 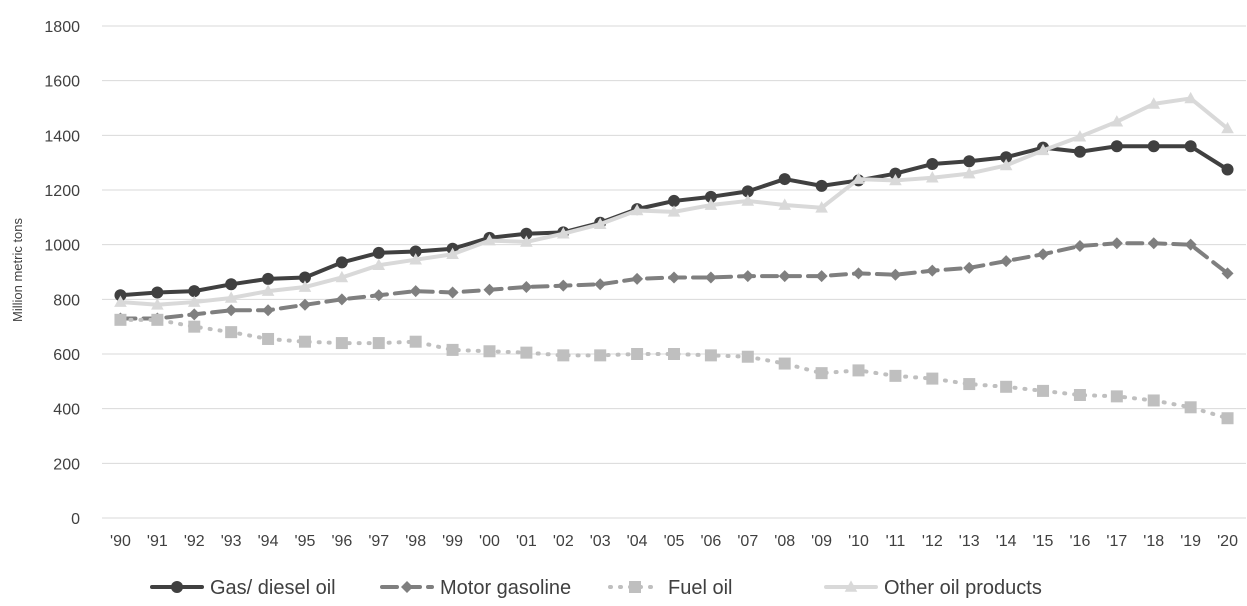 What do you see at coordinates (120, 541) in the screenshot?
I see `x-tick-label: '90` at bounding box center [120, 541].